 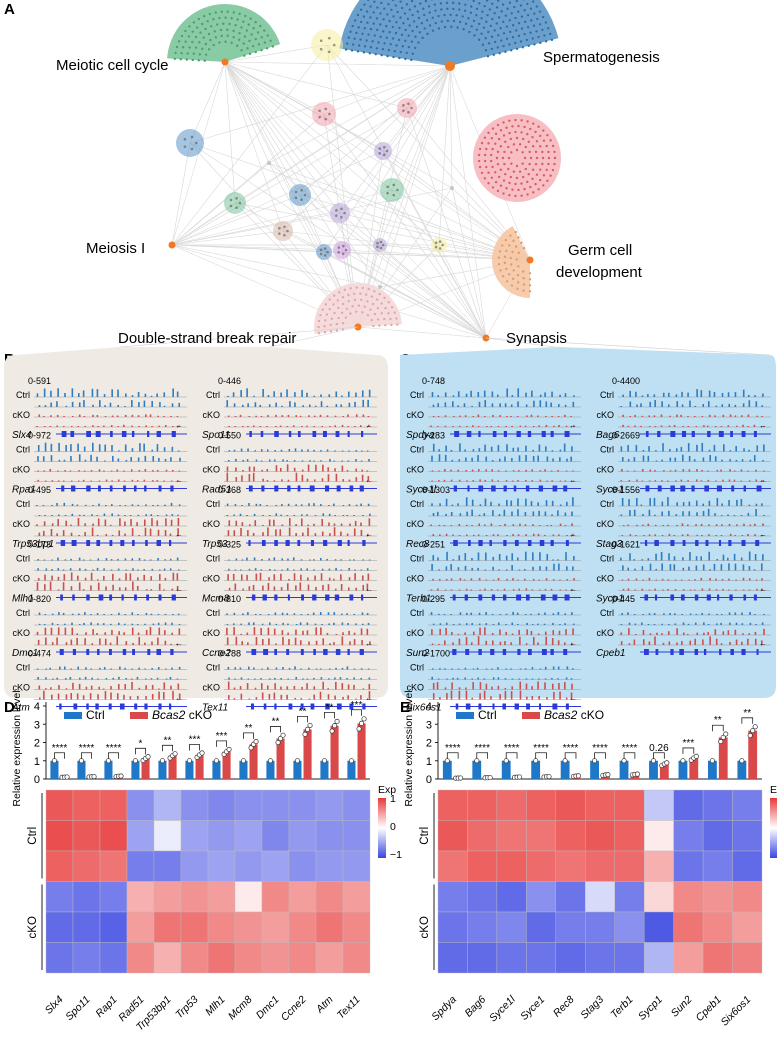 I want to click on cluster-node, so click(x=380, y=287).